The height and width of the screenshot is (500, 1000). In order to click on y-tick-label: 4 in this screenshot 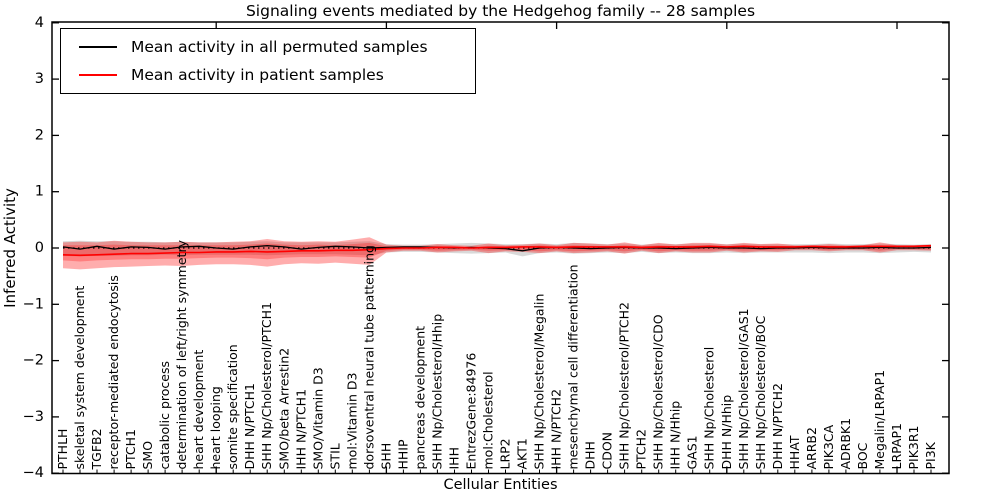, I will do `click(39, 23)`.